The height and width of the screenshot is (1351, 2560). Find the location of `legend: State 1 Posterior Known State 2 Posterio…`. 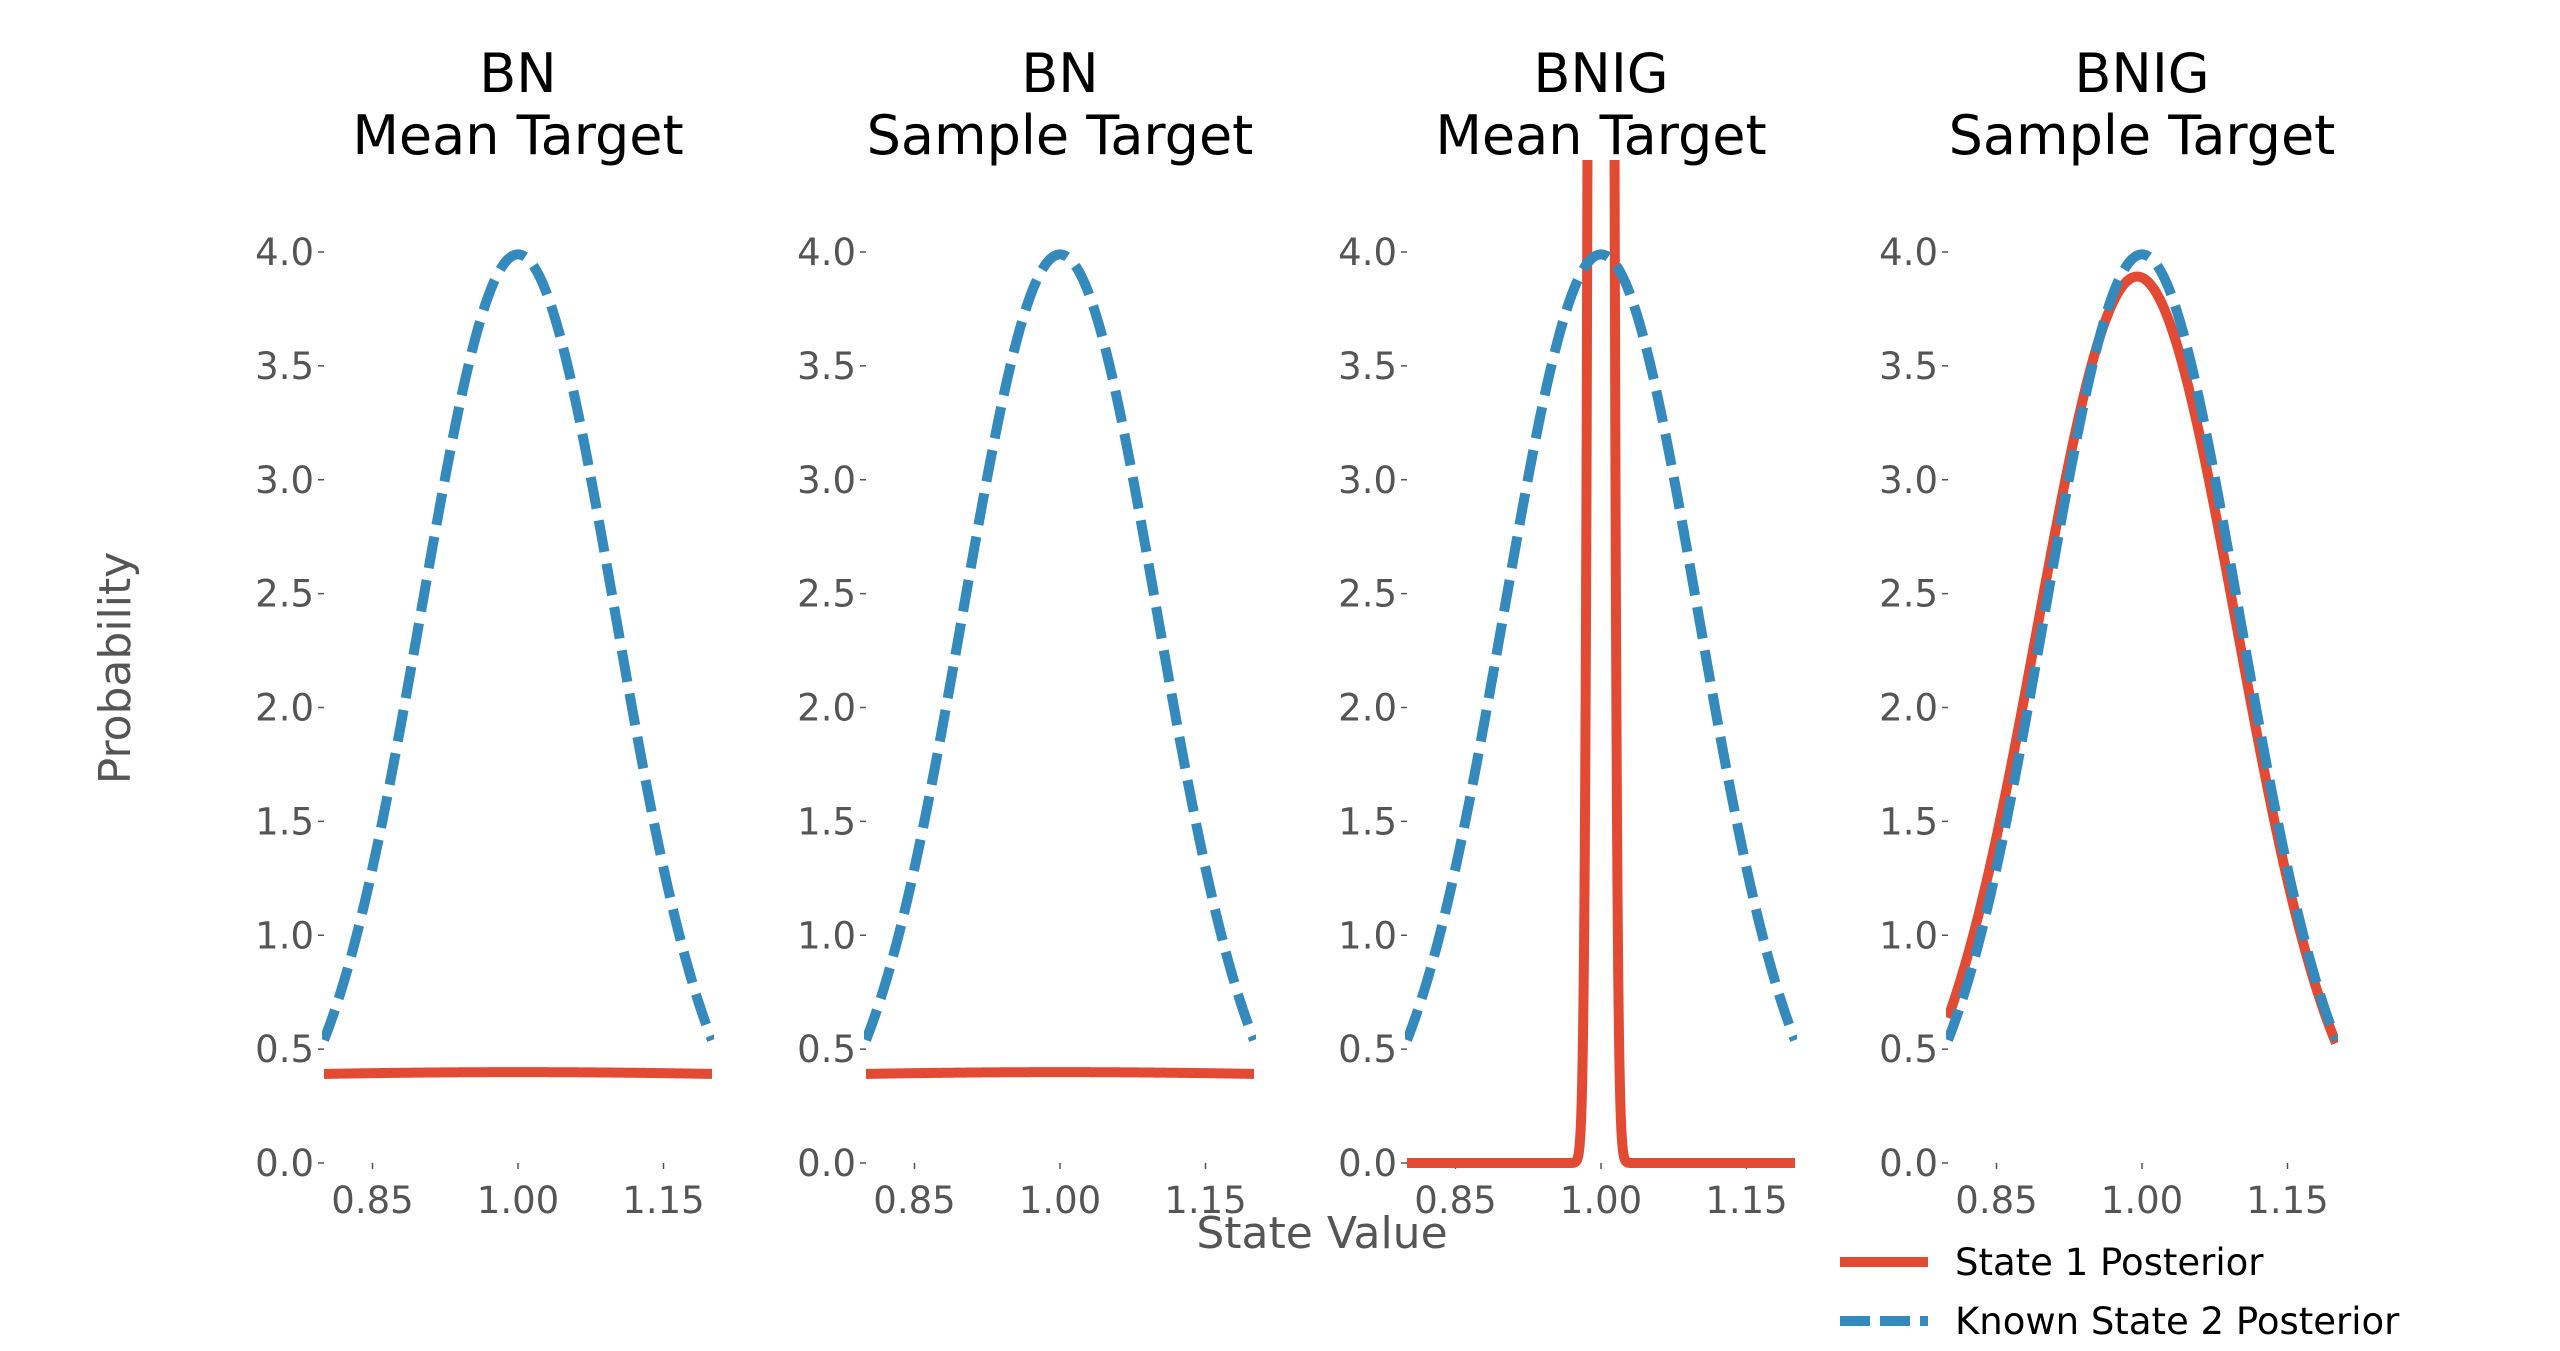

legend: State 1 Posterior Known State 2 Posterio… is located at coordinates (2120, 1292).